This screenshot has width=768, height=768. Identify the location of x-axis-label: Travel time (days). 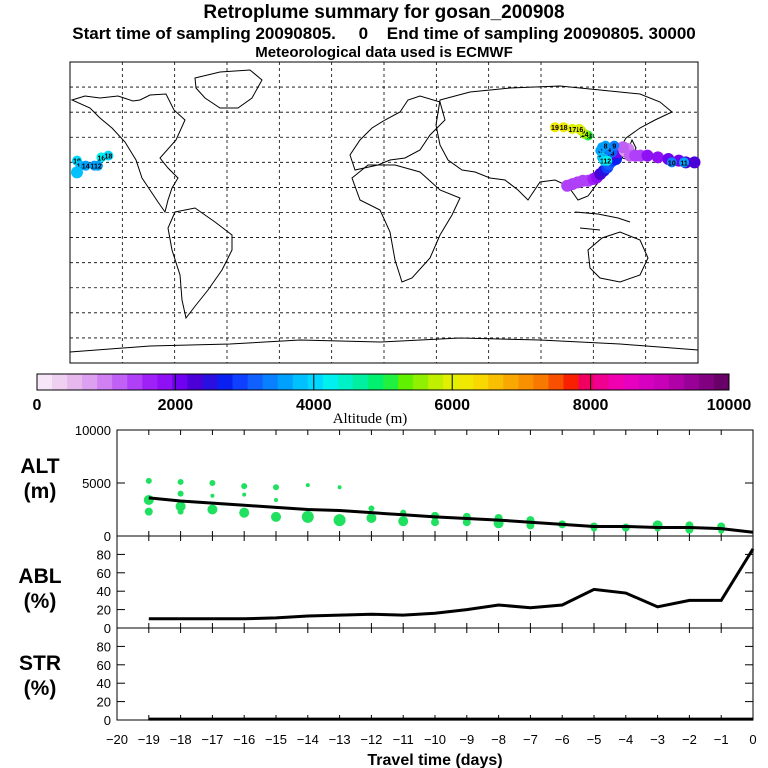
(434, 760).